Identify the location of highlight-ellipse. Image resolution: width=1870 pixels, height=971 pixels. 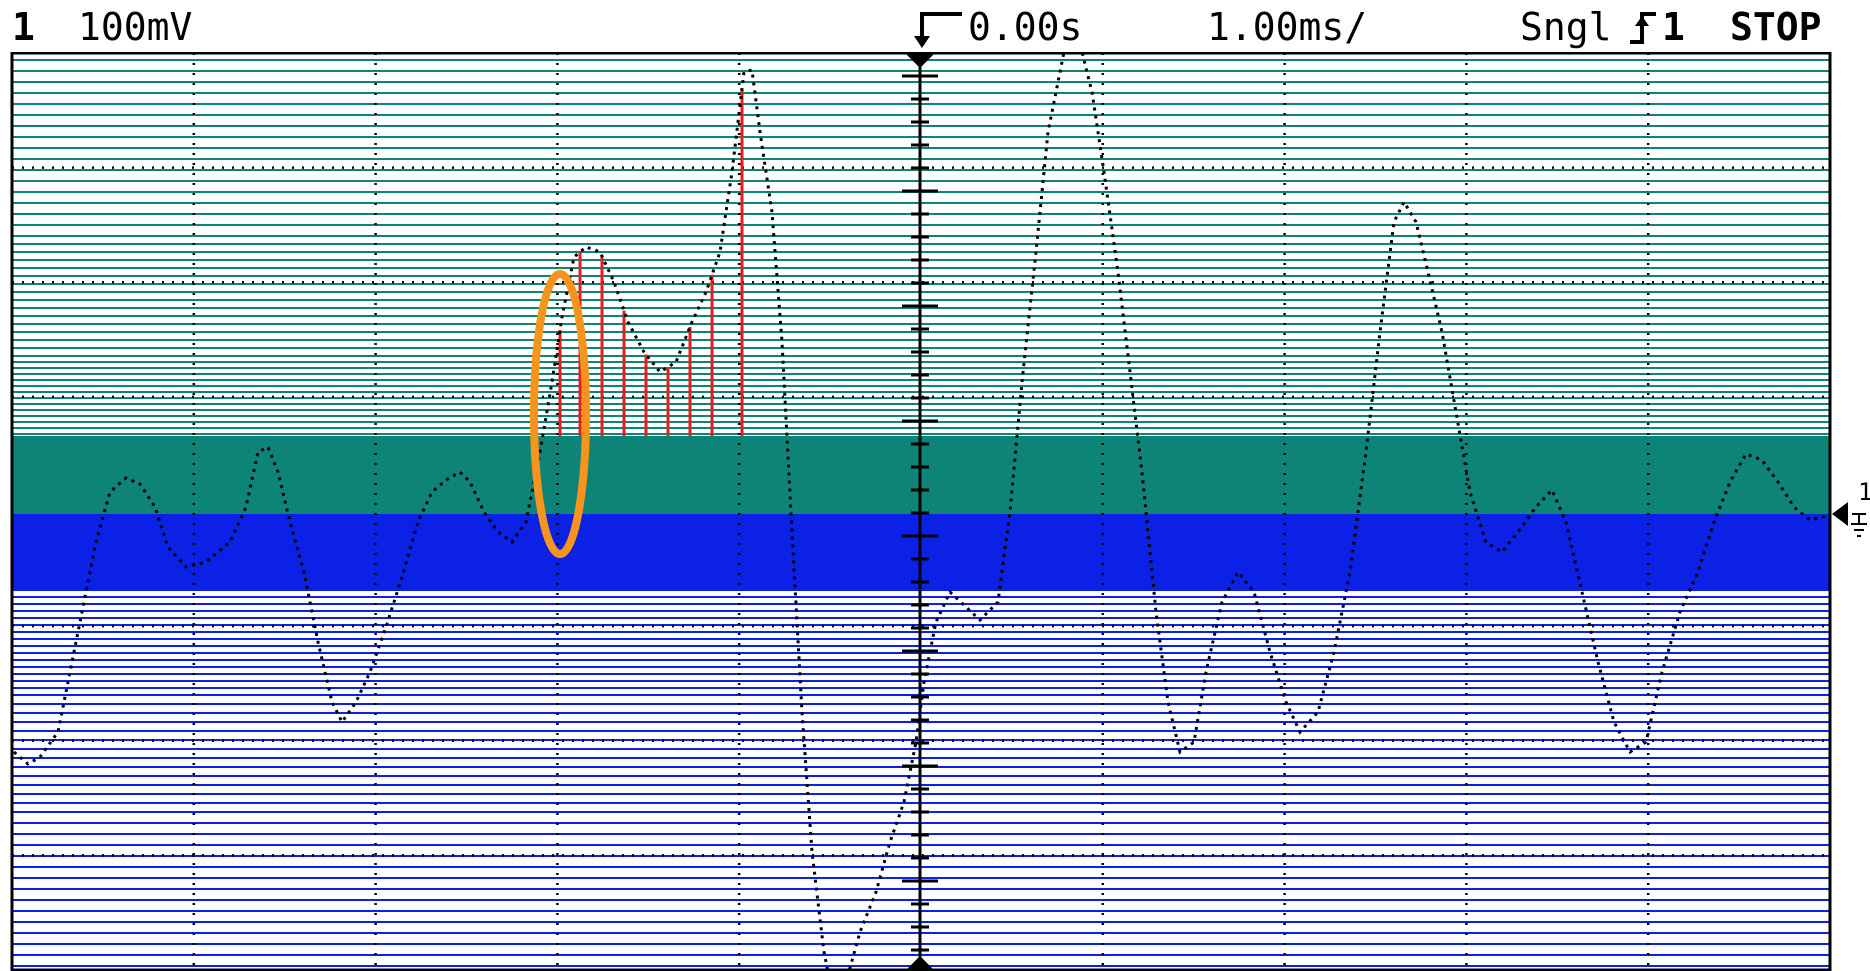
(560, 414).